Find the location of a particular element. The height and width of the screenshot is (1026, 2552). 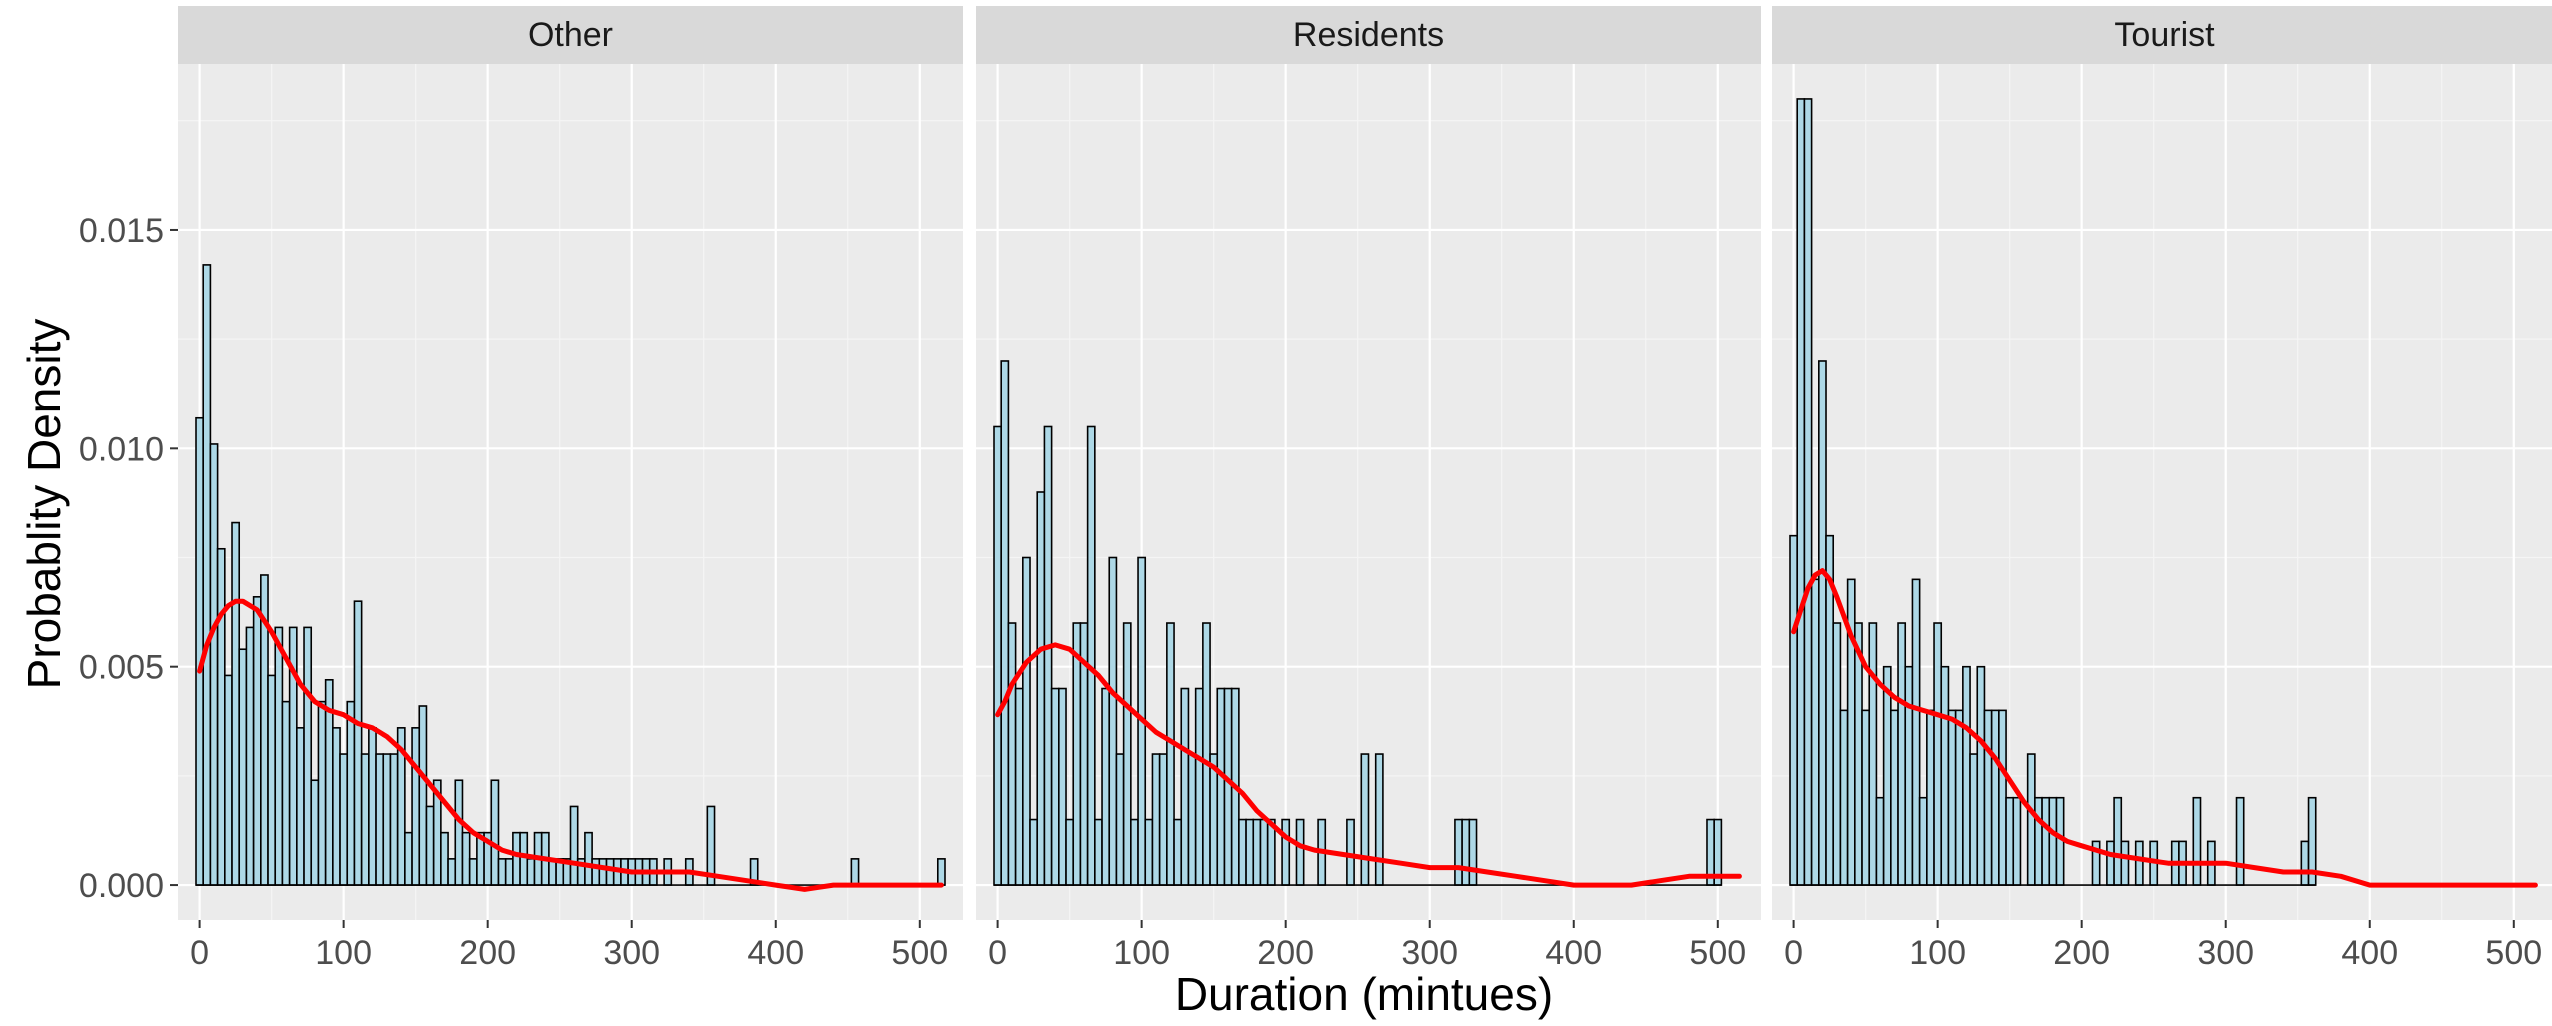

x-tick-label: 200 is located at coordinates (487, 953).